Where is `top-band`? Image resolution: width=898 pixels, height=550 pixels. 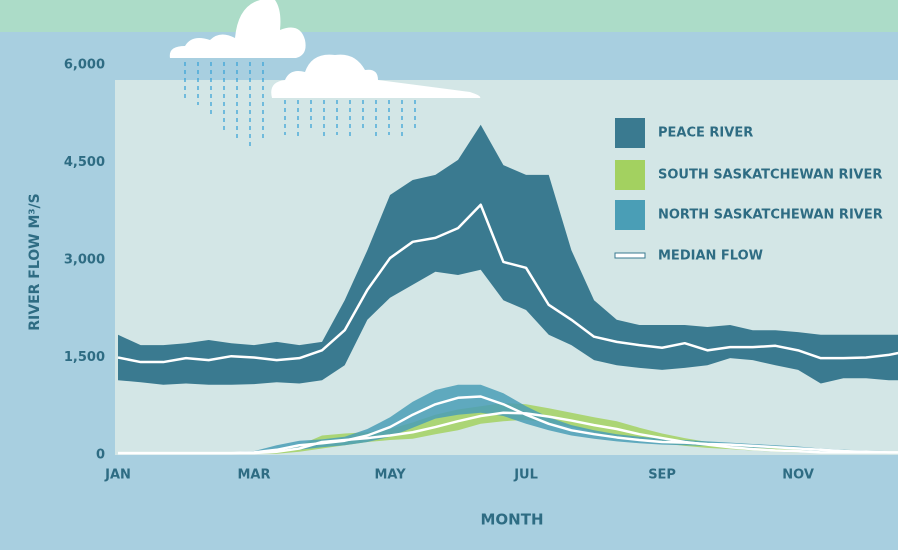 top-band is located at coordinates (449, 16).